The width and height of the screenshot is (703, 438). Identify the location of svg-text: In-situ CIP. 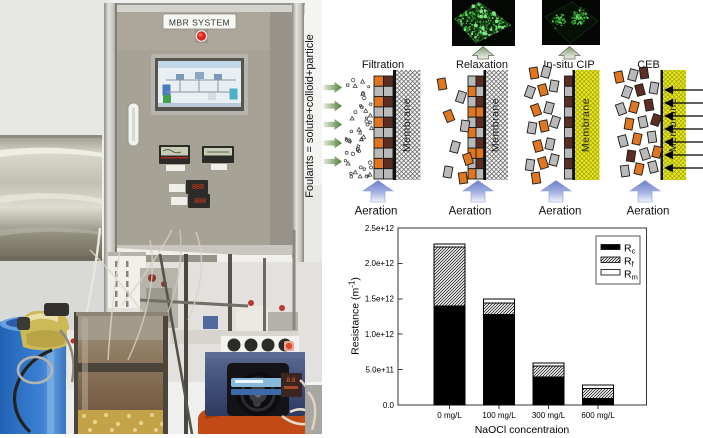
(568, 65).